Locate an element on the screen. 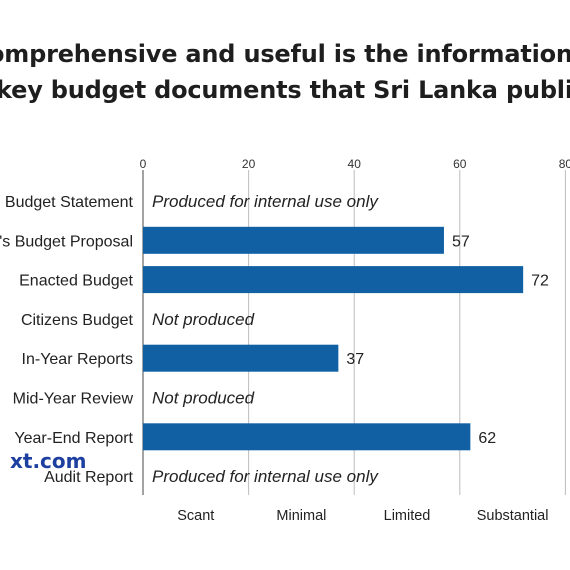 This screenshot has width=570, height=570. data-label: 37 is located at coordinates (355, 359).